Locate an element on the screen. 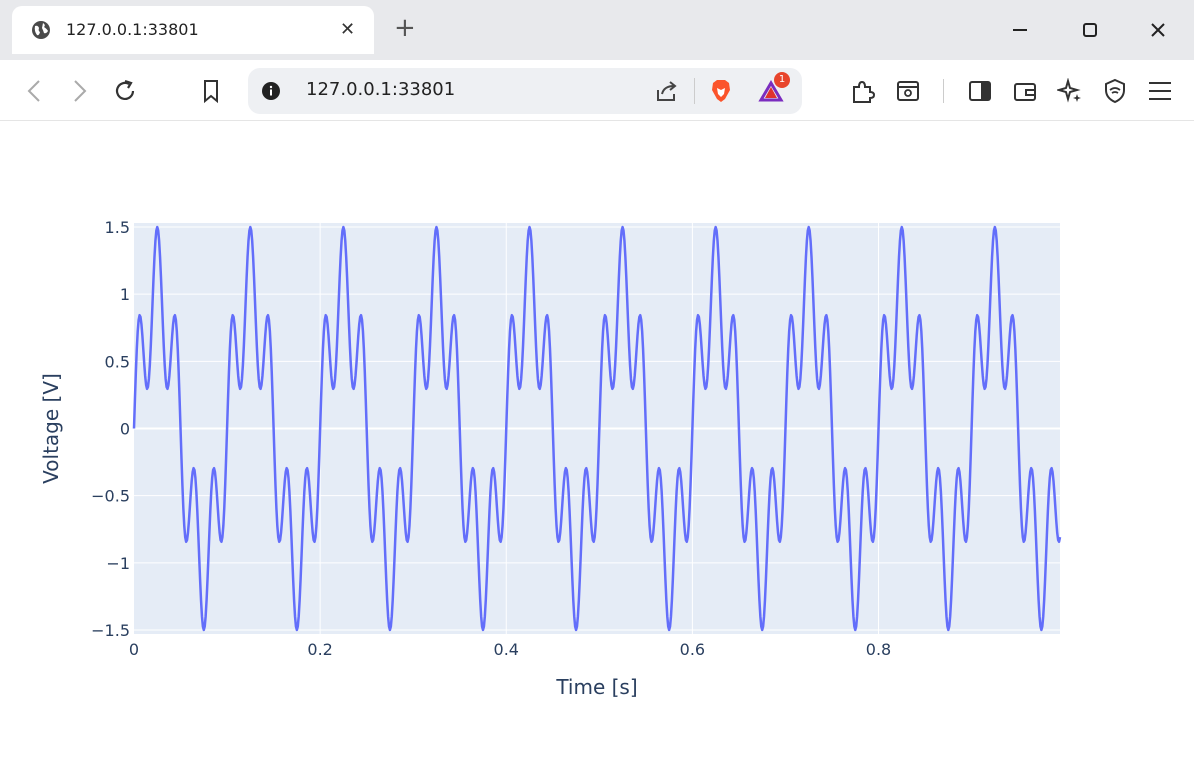 This screenshot has height=768, width=1194. x-tick-label: 0.6 is located at coordinates (692, 649).